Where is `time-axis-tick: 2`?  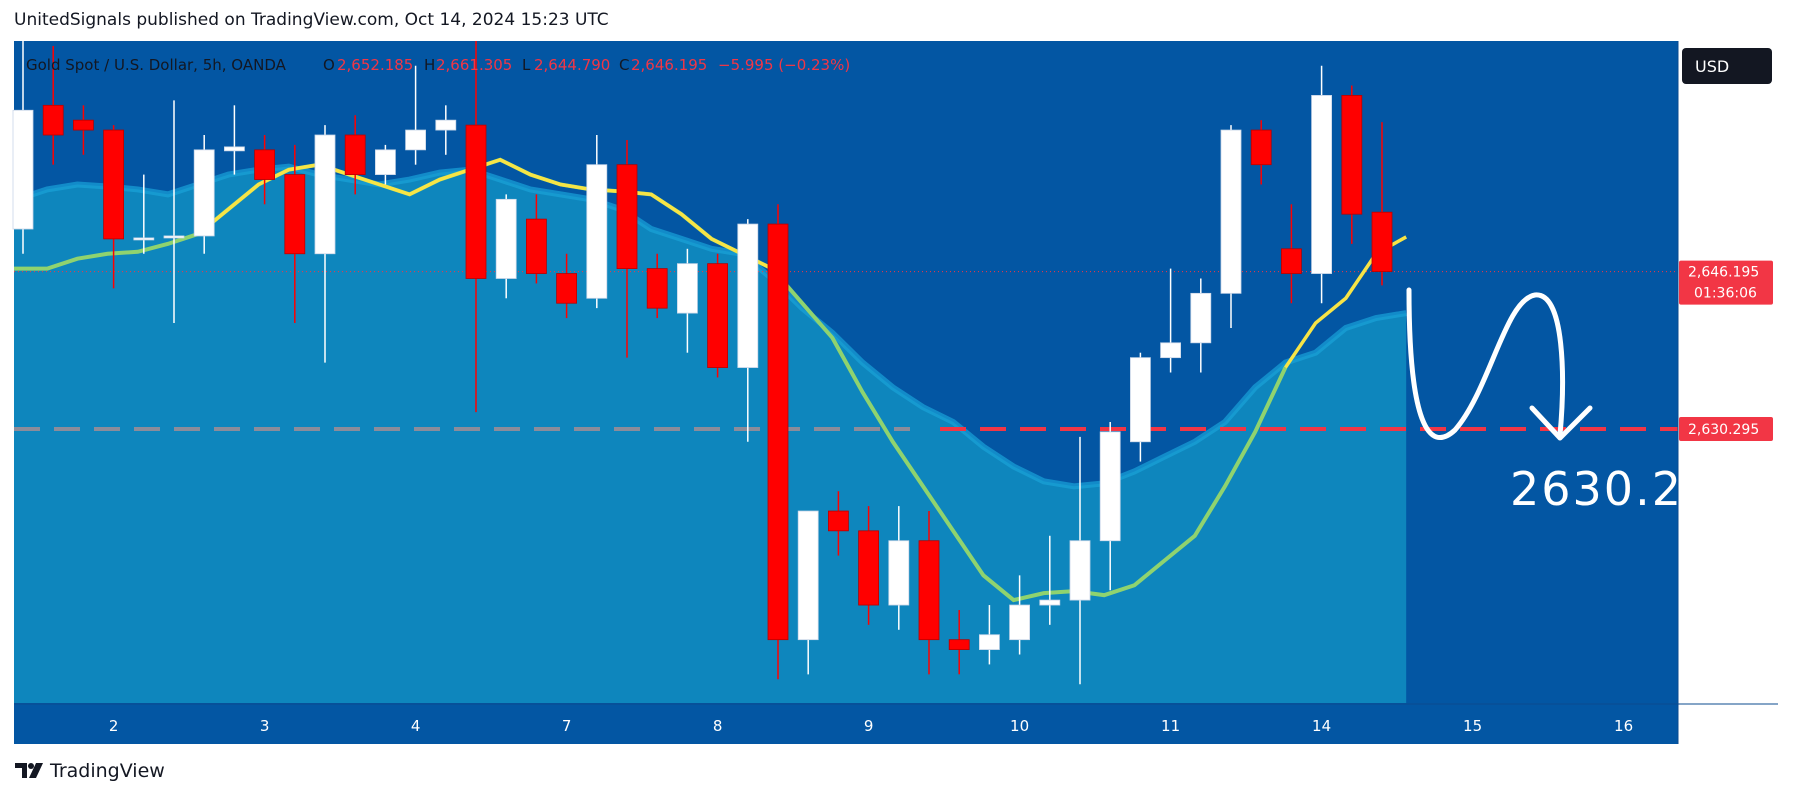
time-axis-tick: 2 is located at coordinates (114, 726).